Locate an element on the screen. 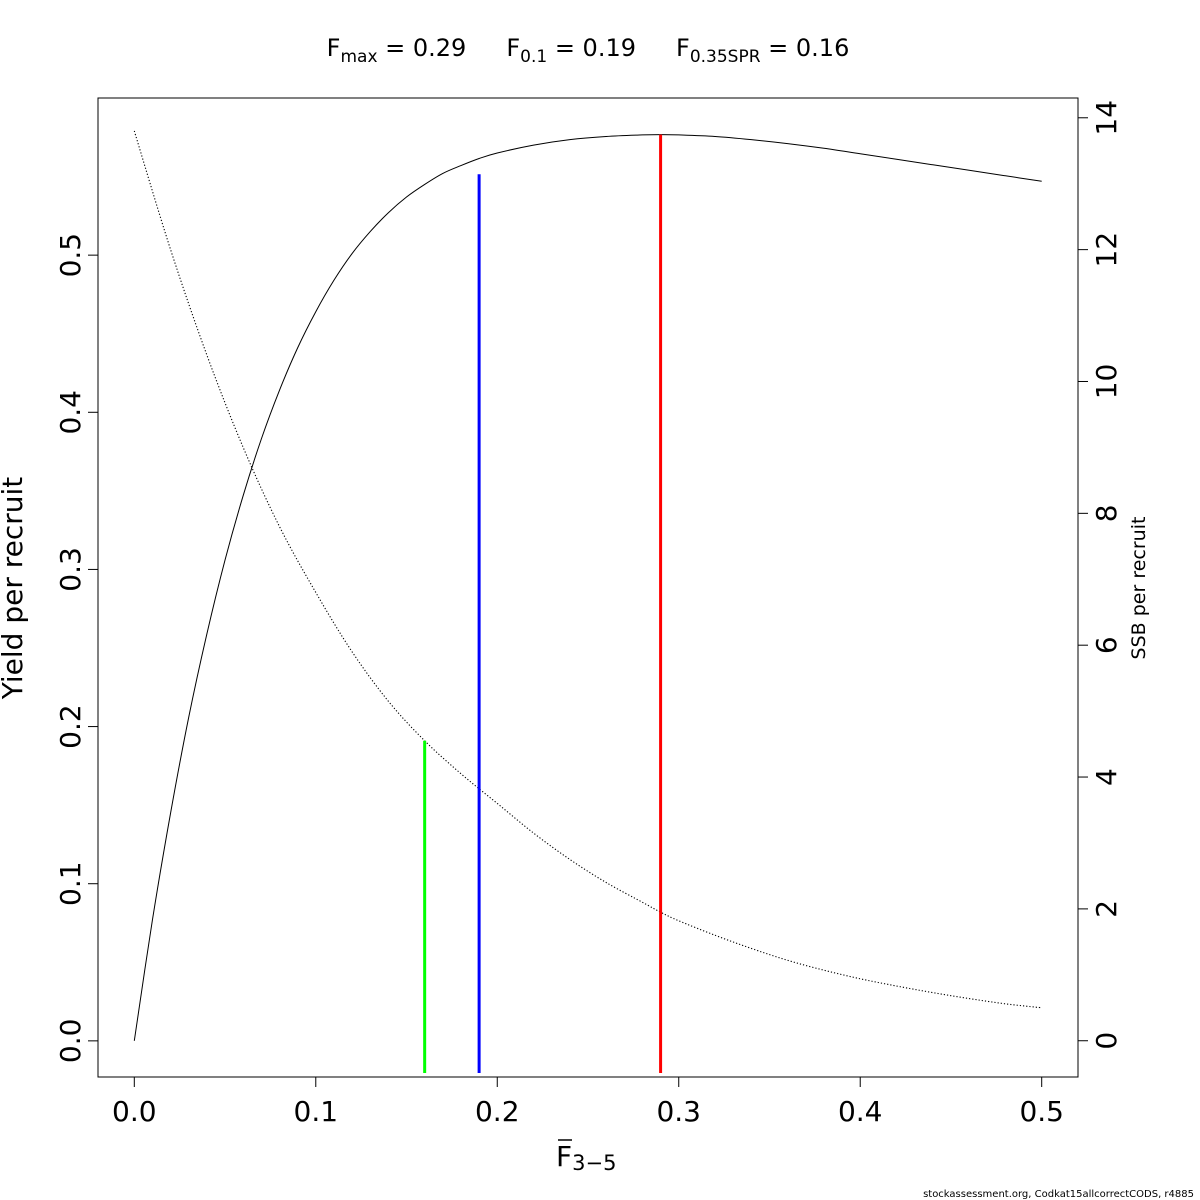 This screenshot has width=1200, height=1200. y-tick-label: 0.2 is located at coordinates (70, 726).